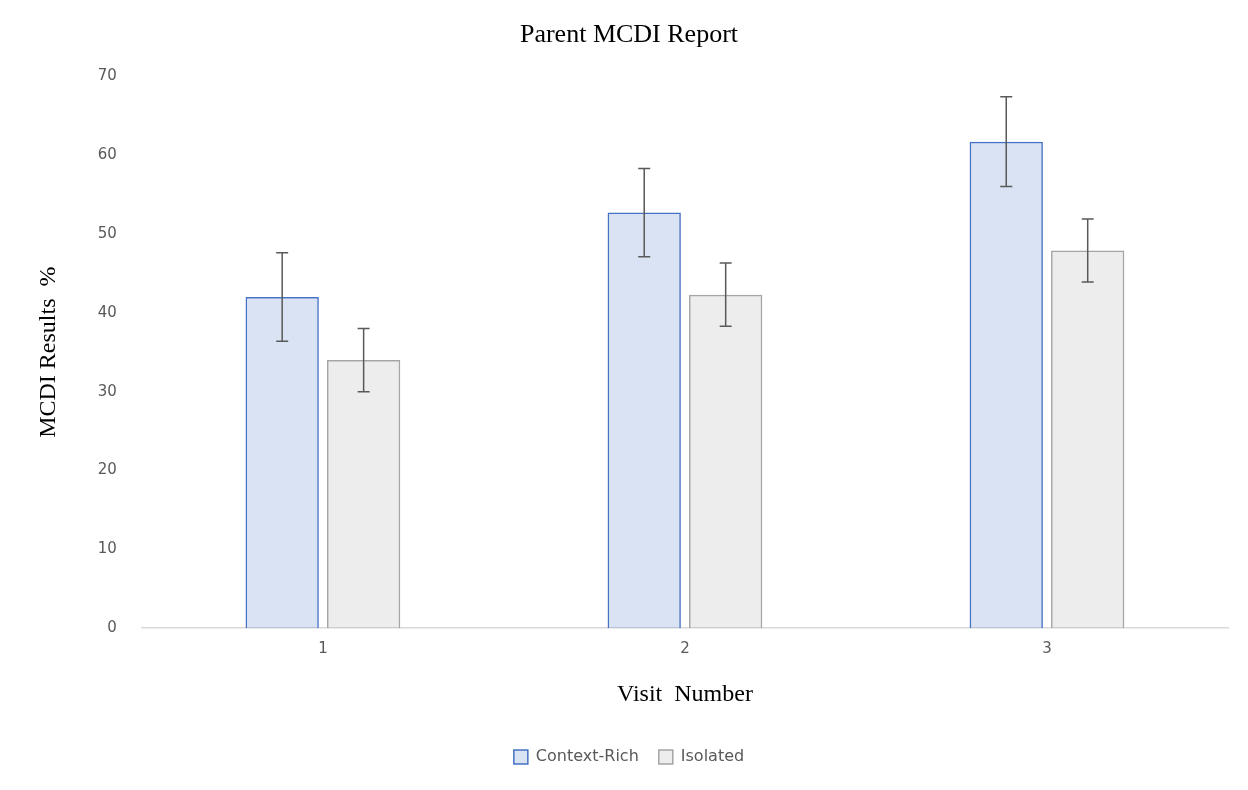  Describe the element at coordinates (685, 692) in the screenshot. I see `x-axis-title: Visit Number` at that location.